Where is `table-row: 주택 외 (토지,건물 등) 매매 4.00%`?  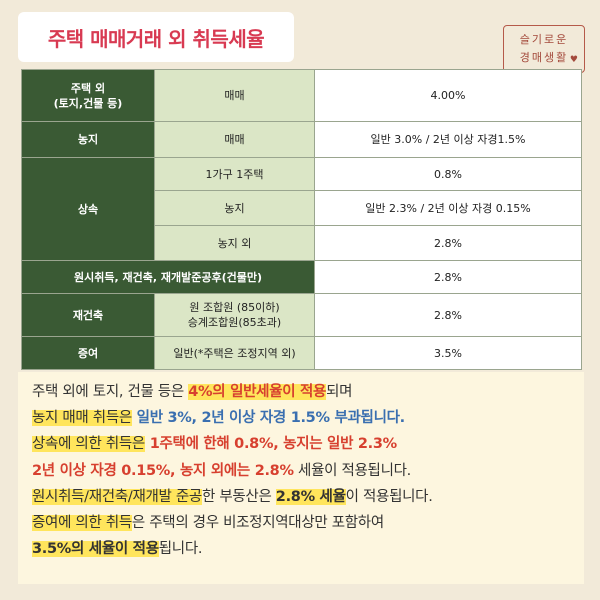
table-row: 주택 외 (토지,건물 등) 매매 4.00% is located at coordinates (301, 95).